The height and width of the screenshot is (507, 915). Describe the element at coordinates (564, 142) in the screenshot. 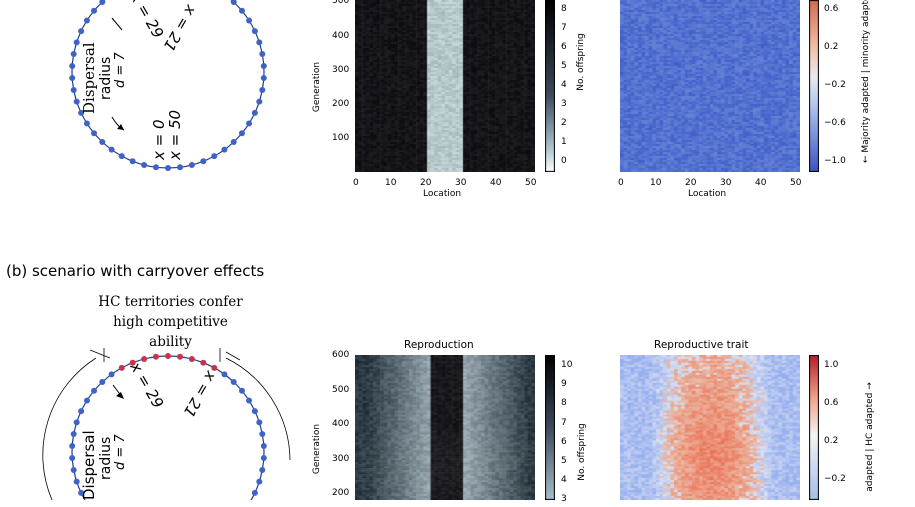

I see `colorbar-tick: 1` at that location.